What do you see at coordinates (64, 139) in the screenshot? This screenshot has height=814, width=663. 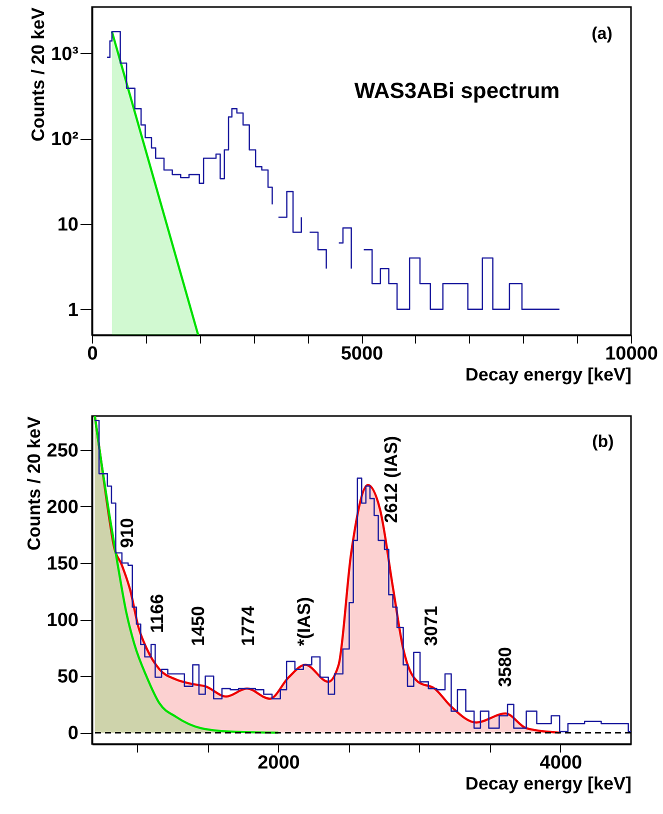 I see `y-tick-label: 10²` at bounding box center [64, 139].